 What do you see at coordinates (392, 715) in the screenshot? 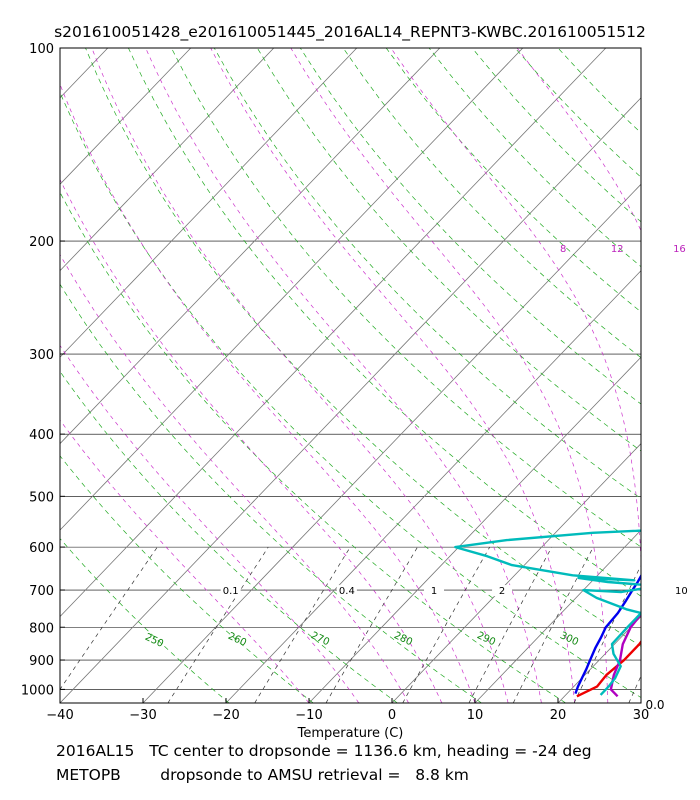
I see `x-tick-label: 0` at bounding box center [392, 715].